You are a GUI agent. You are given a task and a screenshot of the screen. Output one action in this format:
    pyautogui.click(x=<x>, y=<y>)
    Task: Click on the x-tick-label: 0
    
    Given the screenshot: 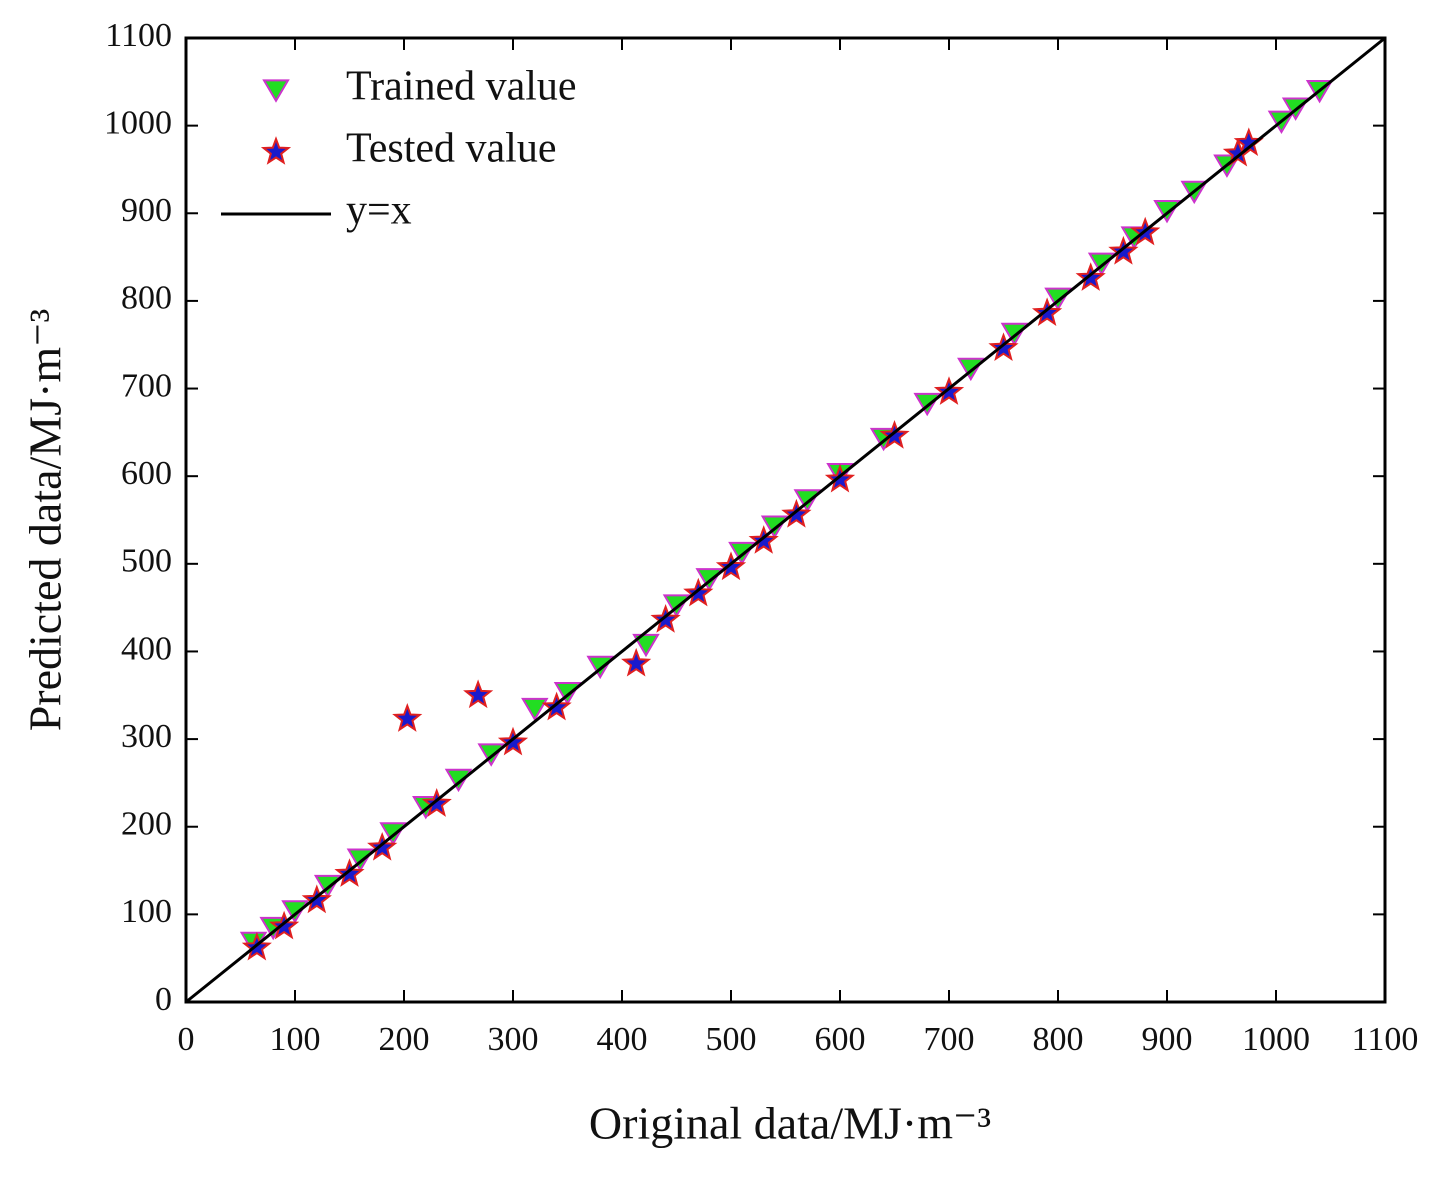 What is the action you would take?
    pyautogui.click(x=186, y=1039)
    